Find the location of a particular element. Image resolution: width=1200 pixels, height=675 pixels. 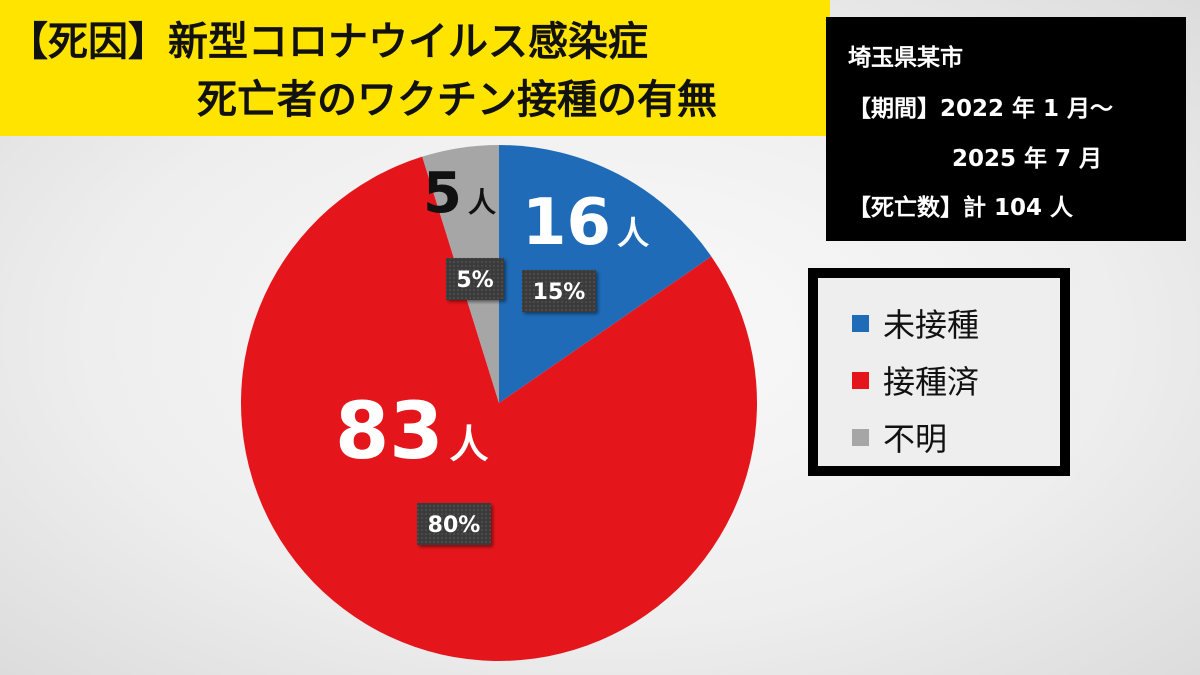

legend-label-unvaccinated: 未接種 is located at coordinates (931, 325).